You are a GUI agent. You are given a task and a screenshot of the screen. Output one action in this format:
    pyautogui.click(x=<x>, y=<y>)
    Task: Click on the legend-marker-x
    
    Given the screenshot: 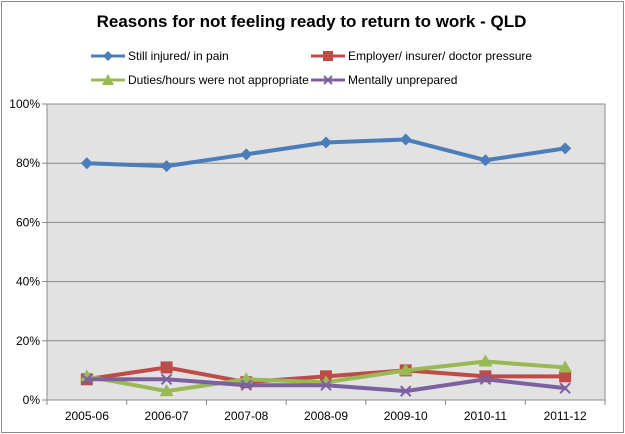 What is the action you would take?
    pyautogui.click(x=328, y=80)
    